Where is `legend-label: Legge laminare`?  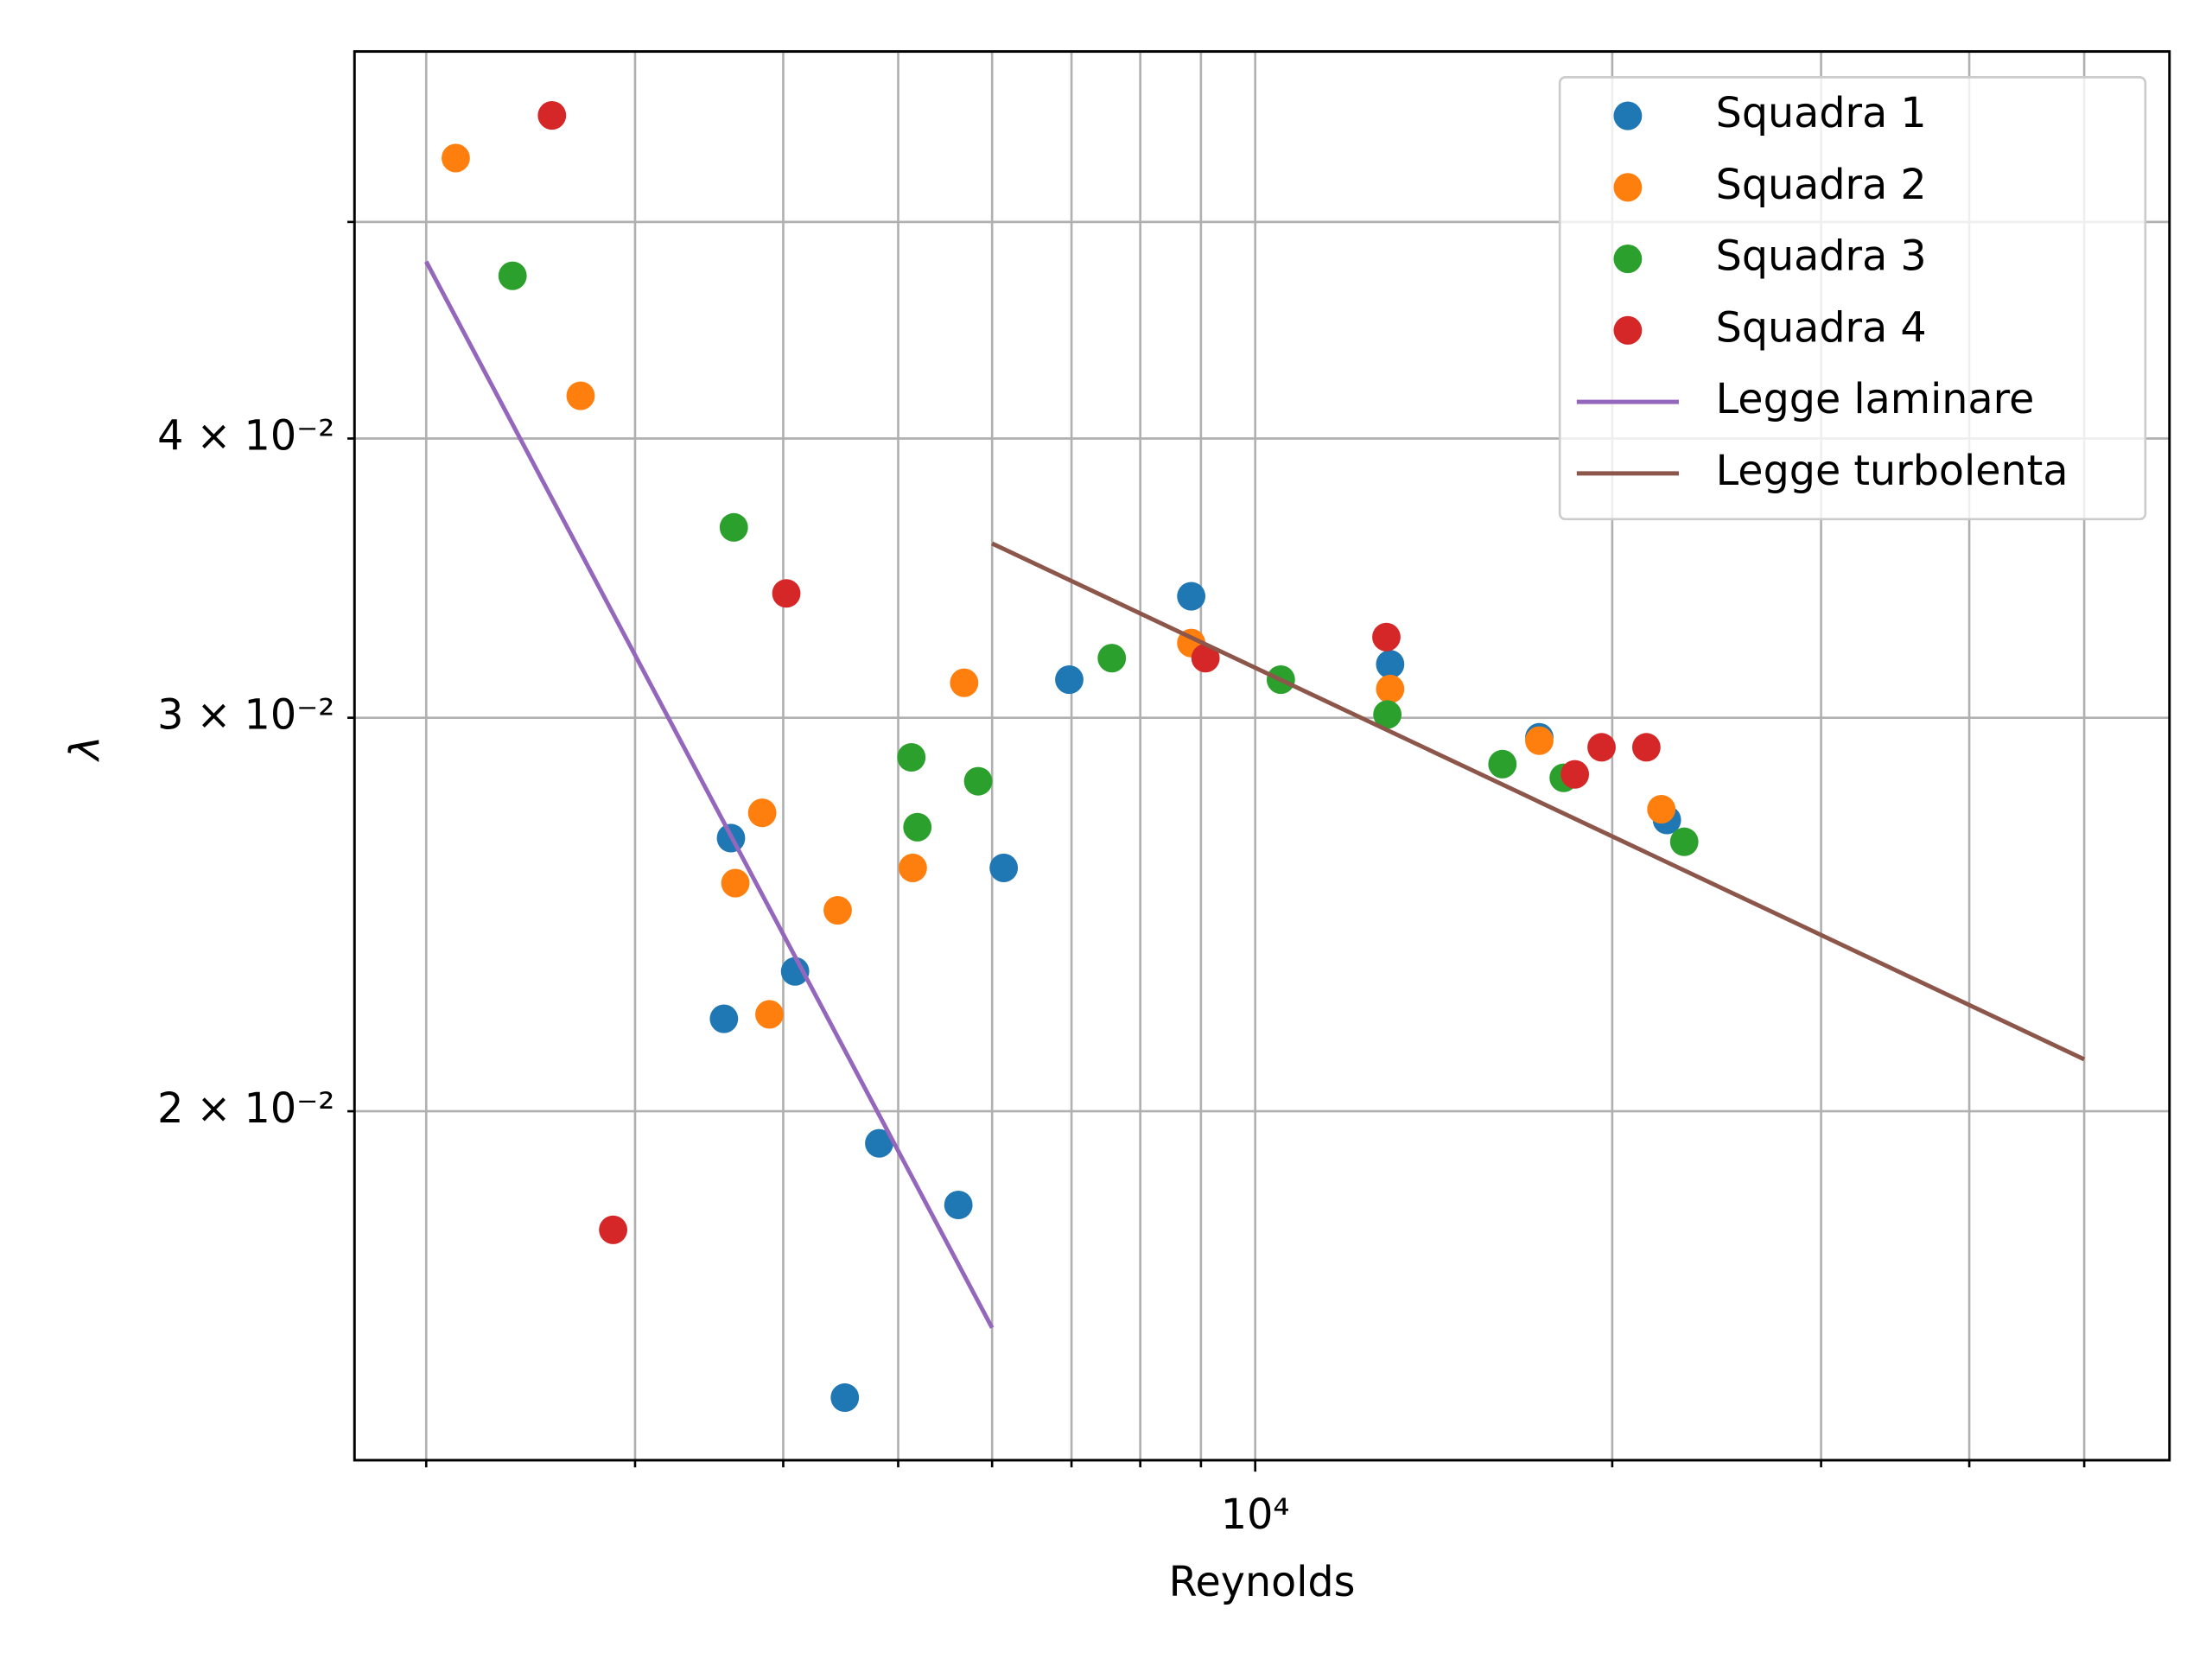
legend-label: Legge laminare is located at coordinates (1875, 399).